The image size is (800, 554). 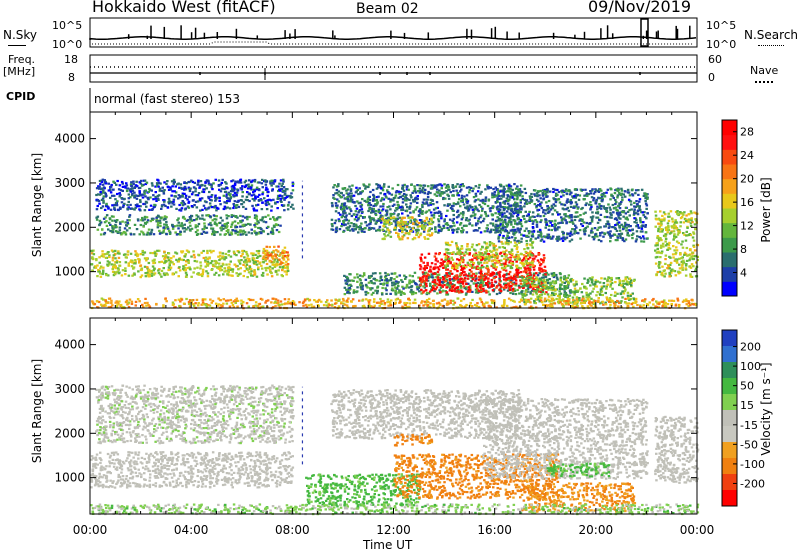 I want to click on time-axis-ticks: 00:00 04:00 08:00 12:00 16:00 20:00 00:00, so click(x=394, y=530).